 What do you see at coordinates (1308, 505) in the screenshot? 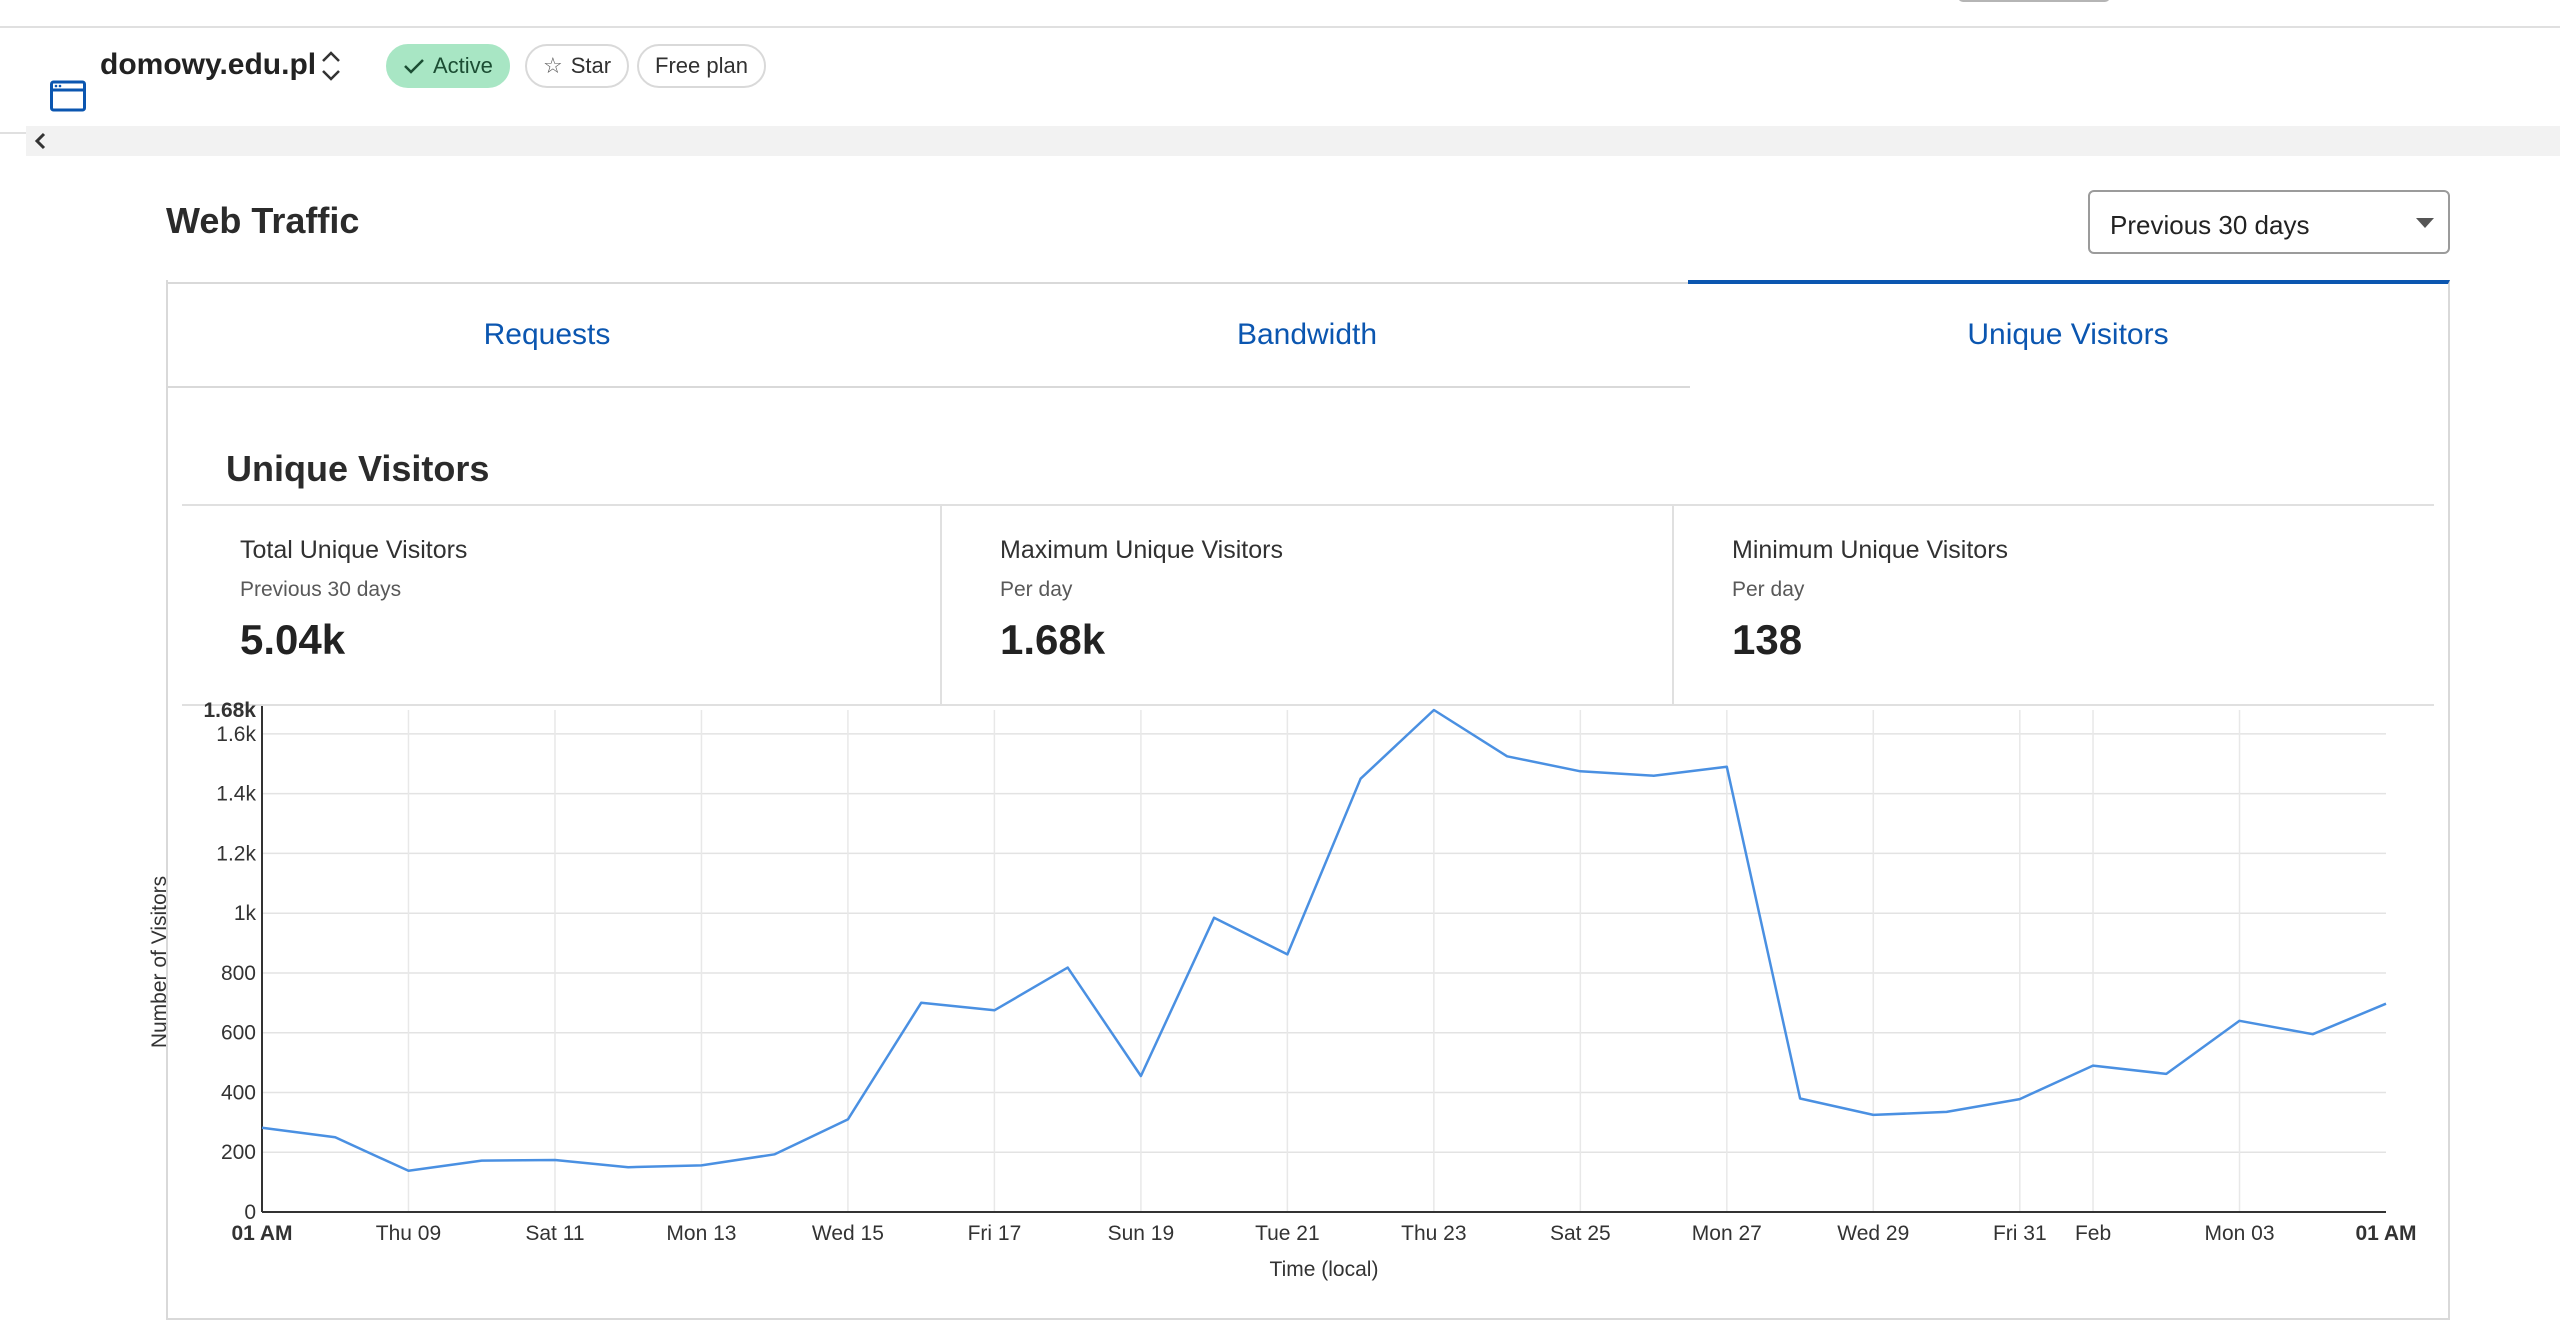
I see `section-divider` at bounding box center [1308, 505].